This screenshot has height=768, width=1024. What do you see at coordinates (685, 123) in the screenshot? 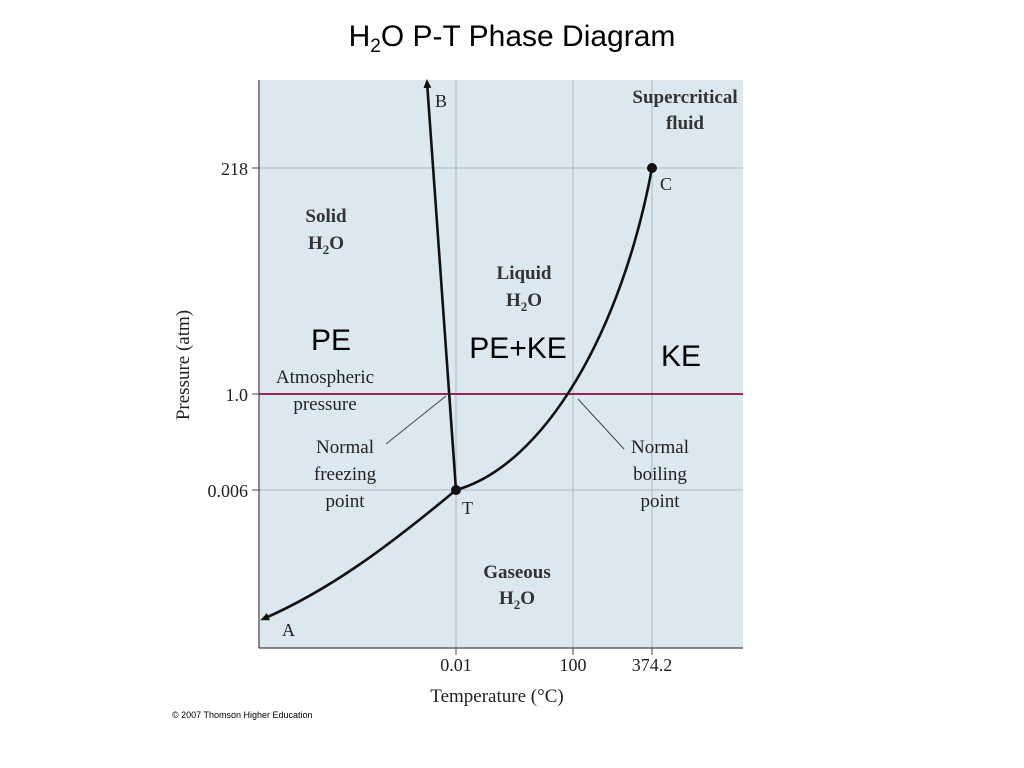
I see `supercritical-label-line2: fluid` at bounding box center [685, 123].